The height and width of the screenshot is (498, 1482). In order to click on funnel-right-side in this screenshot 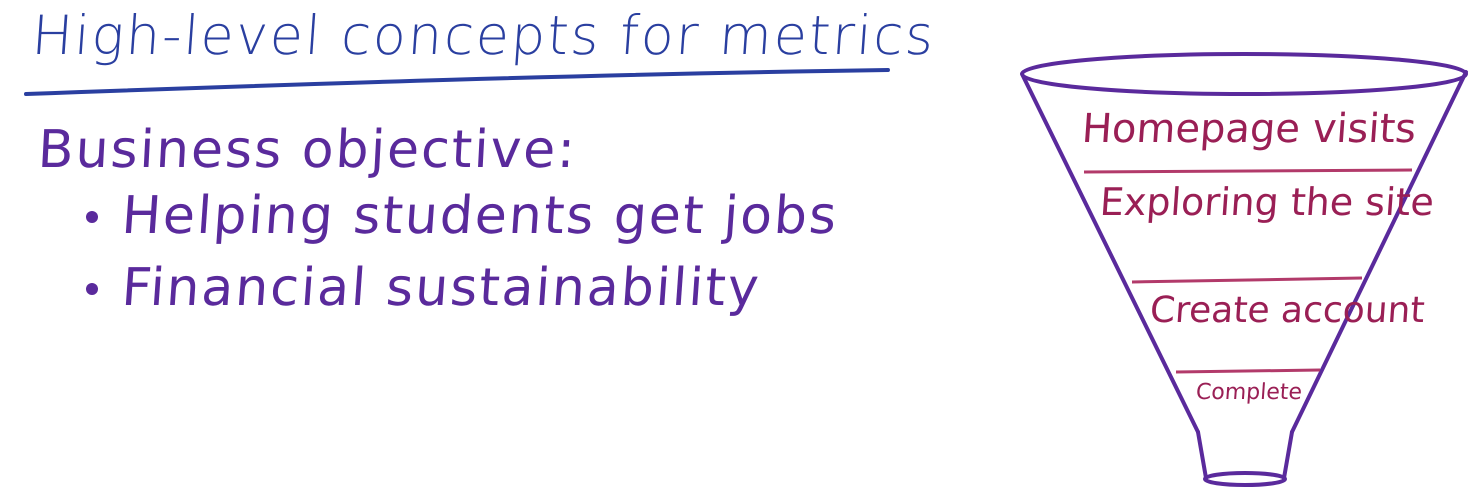, I will do `click(1379, 252)`.